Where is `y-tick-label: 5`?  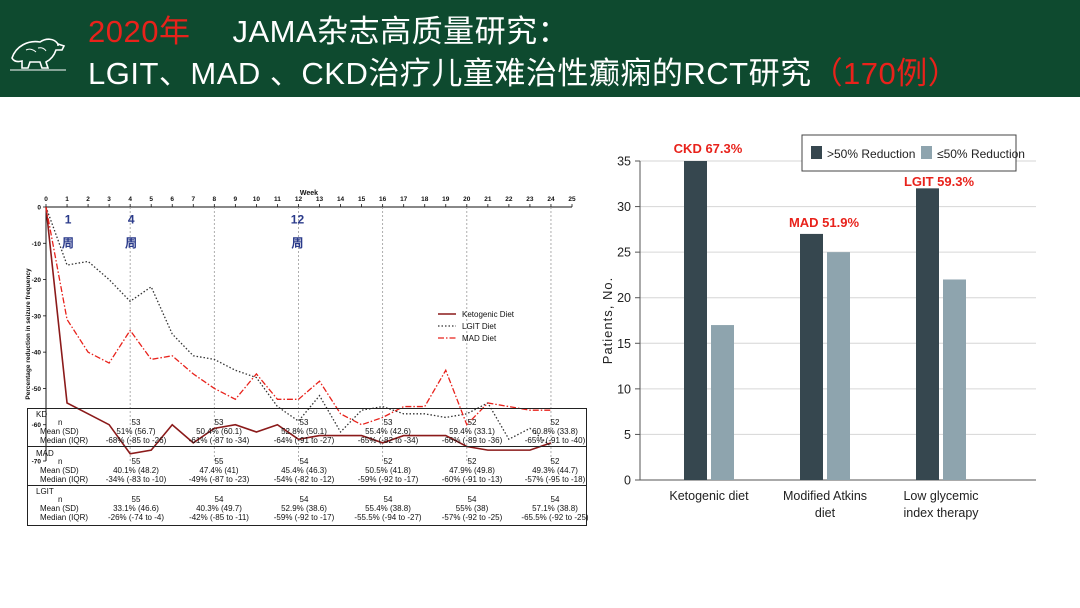
y-tick-label: 5 is located at coordinates (627, 435).